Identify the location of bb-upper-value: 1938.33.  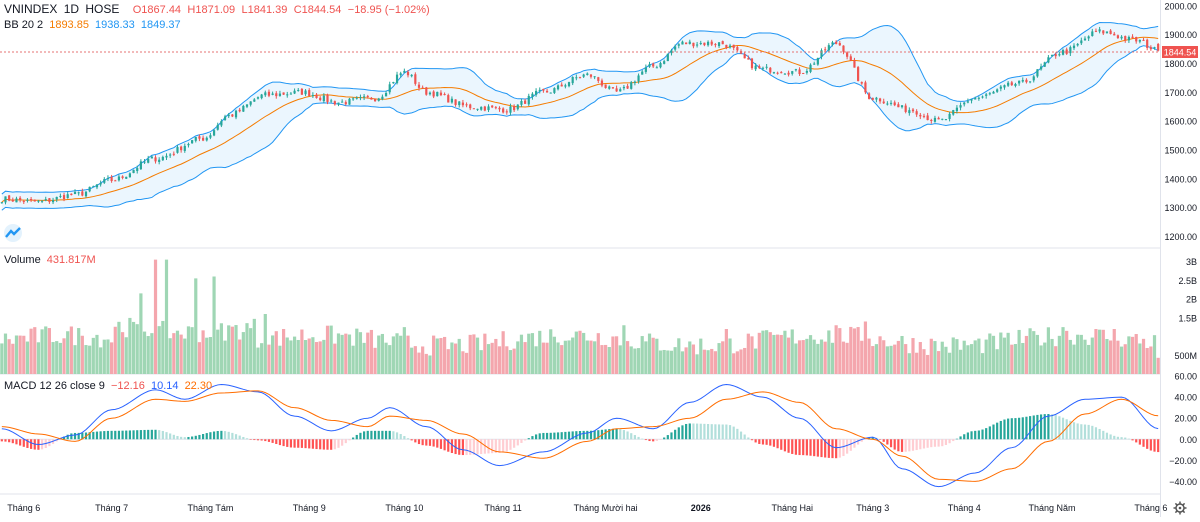
(115, 25).